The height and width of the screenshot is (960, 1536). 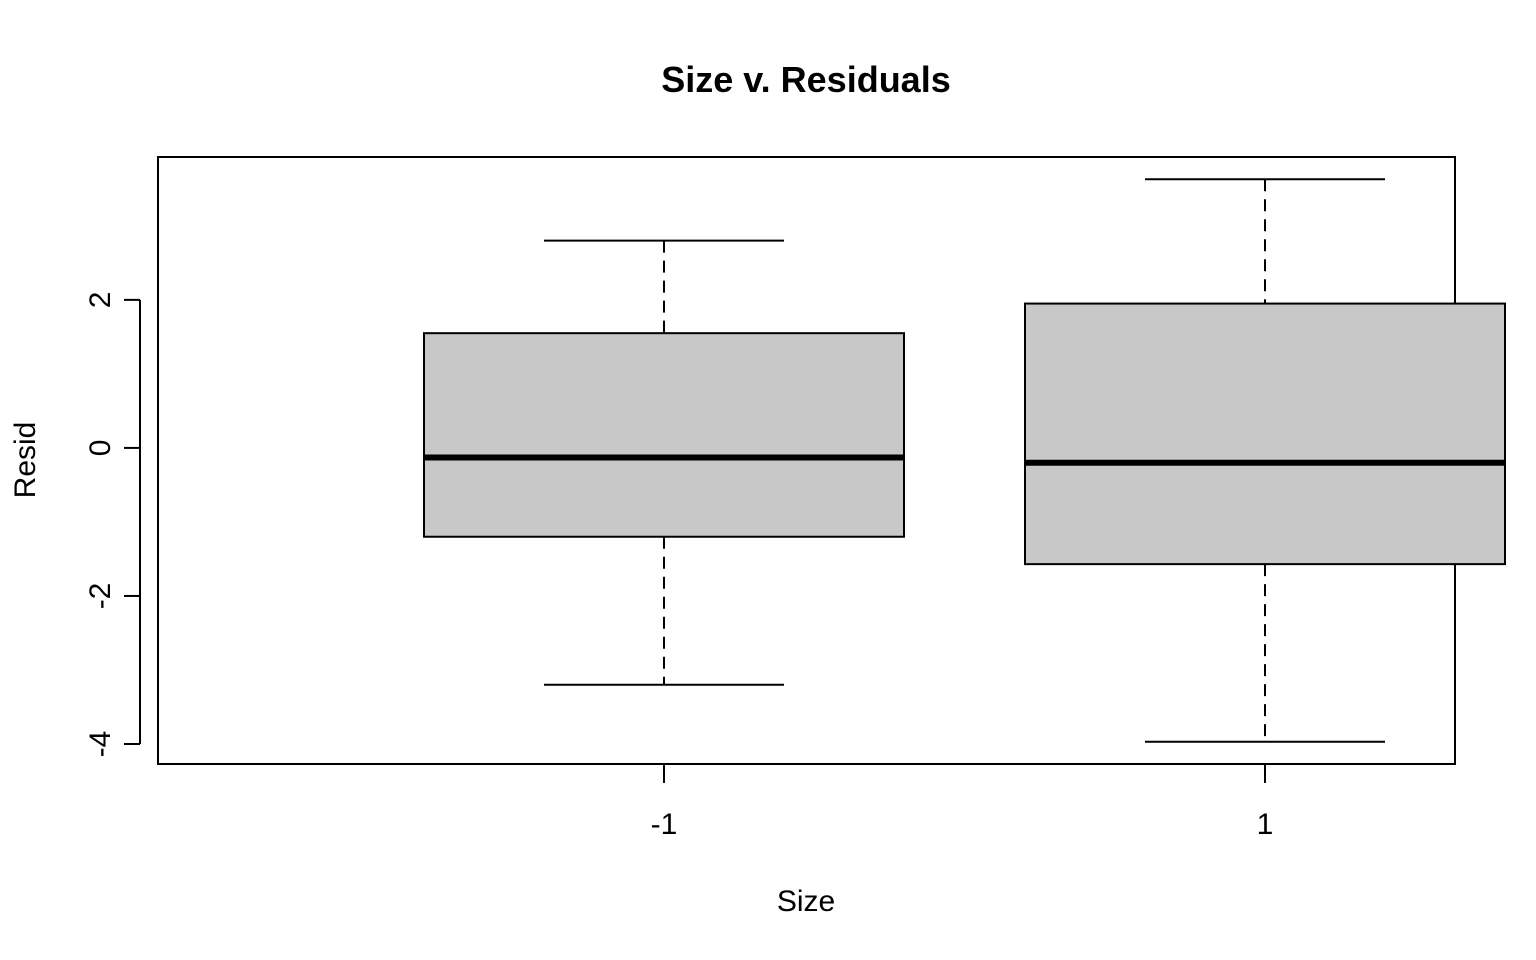 What do you see at coordinates (100, 300) in the screenshot?
I see `y-tick-label: 2` at bounding box center [100, 300].